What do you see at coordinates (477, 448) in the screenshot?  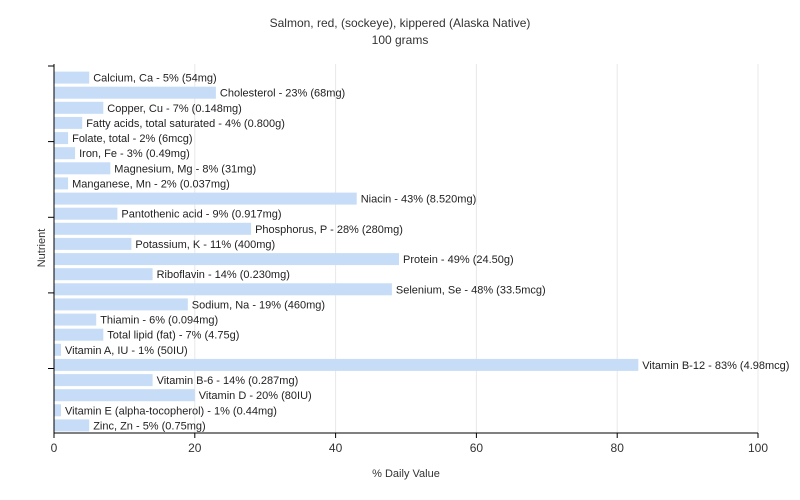 I see `x-tick-label: 60` at bounding box center [477, 448].